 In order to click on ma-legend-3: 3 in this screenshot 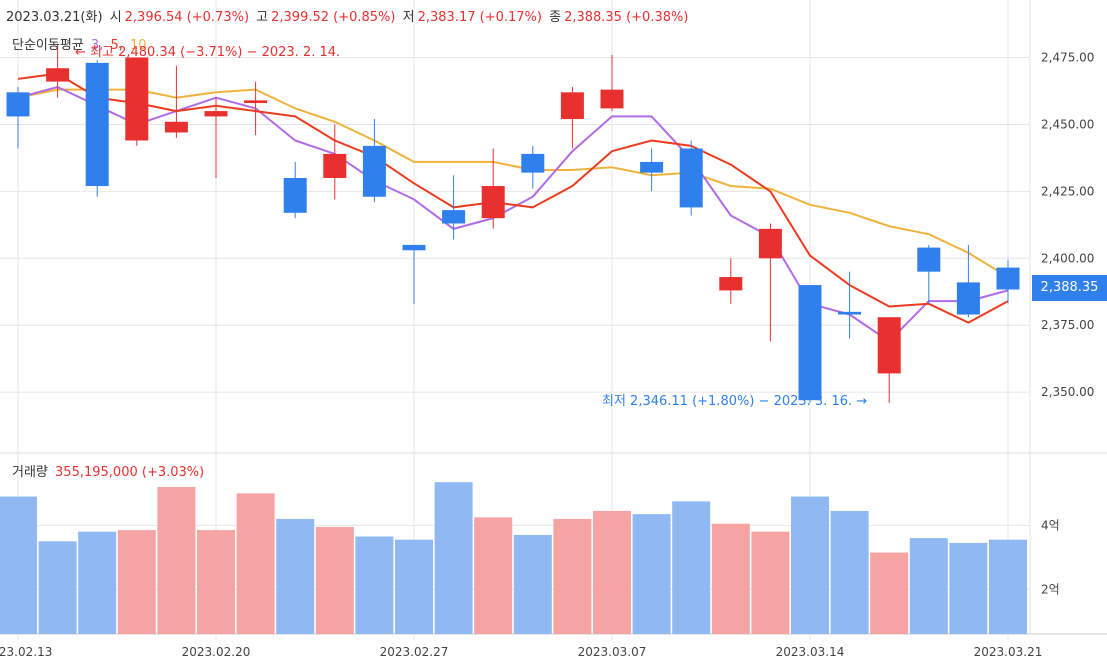, I will do `click(95, 45)`.